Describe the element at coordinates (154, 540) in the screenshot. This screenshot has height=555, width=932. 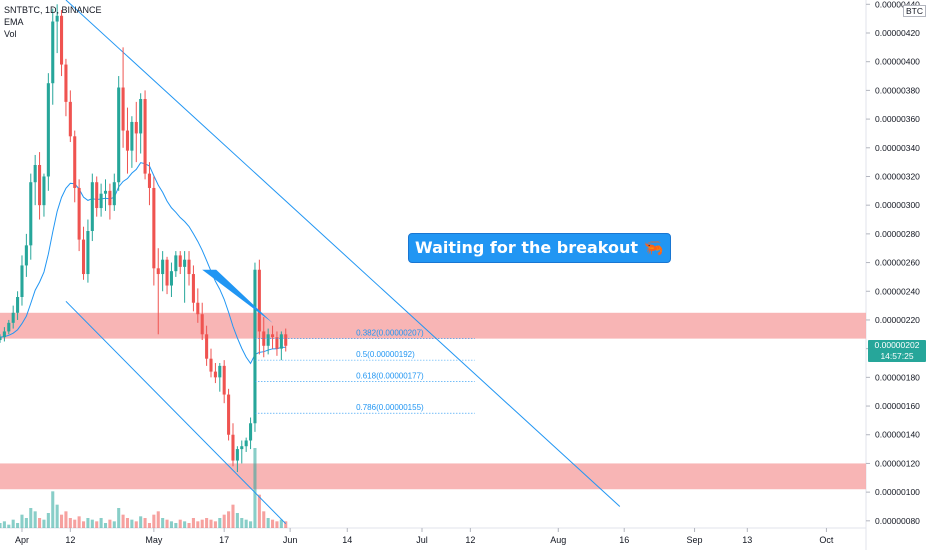
I see `x-tick-label: May` at that location.